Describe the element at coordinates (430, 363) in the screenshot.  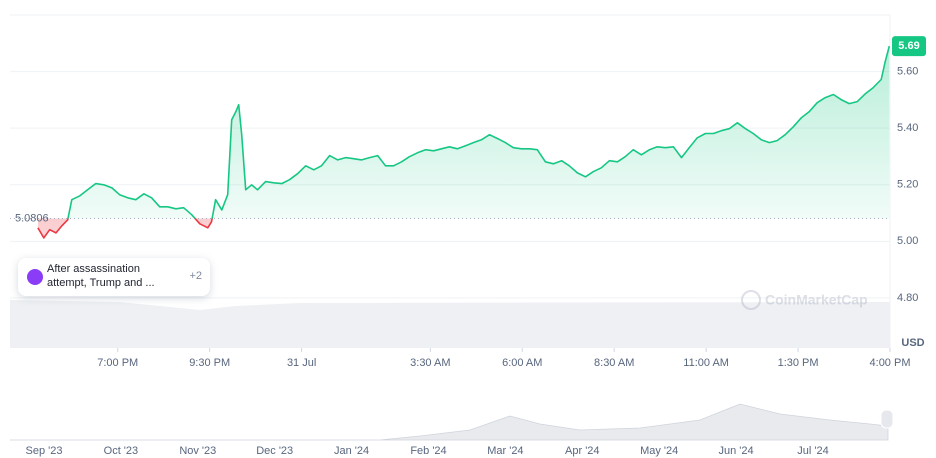
I see `x-tick-label: 3:30 AM` at that location.